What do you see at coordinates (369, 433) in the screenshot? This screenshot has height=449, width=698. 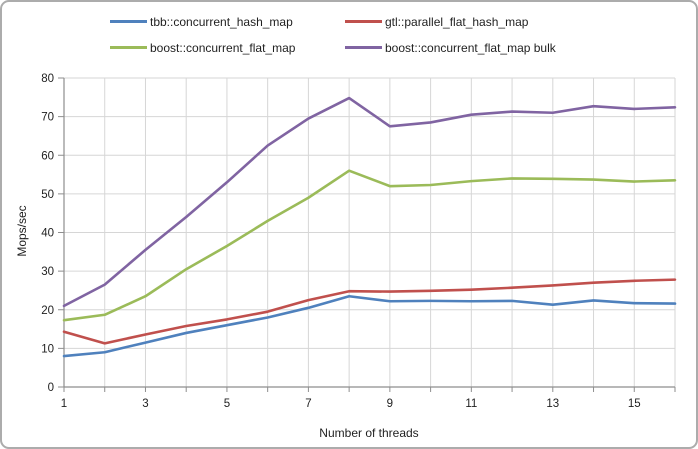 I see `x-axis-title: Number of threads` at bounding box center [369, 433].